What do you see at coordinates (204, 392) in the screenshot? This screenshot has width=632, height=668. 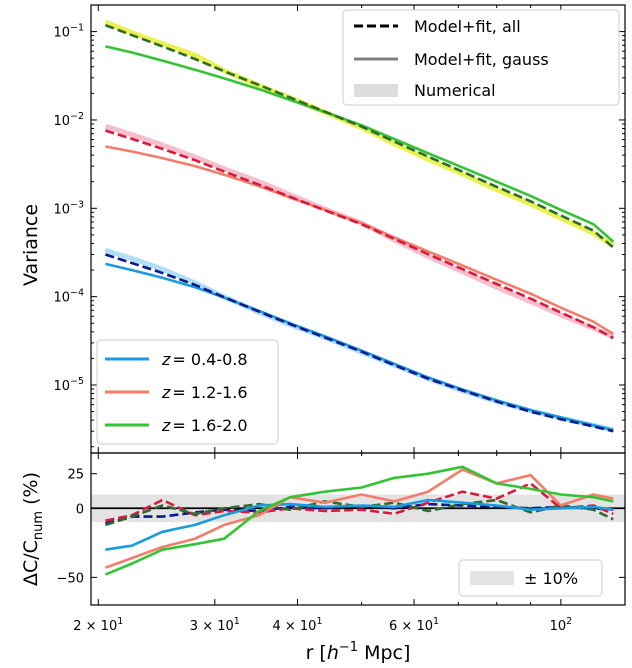 I see `legend-label-z12: z = 1.2-1.6` at bounding box center [204, 392].